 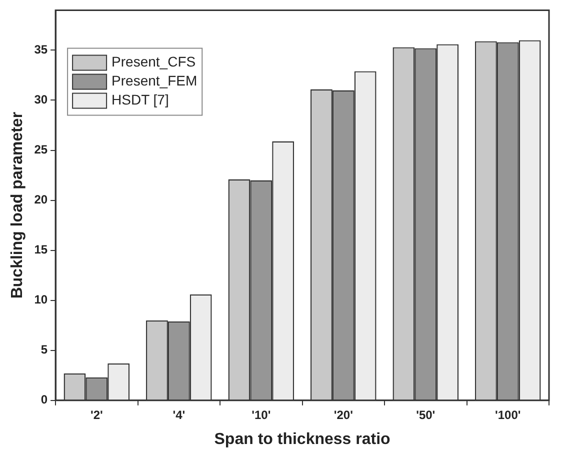 I want to click on x-tick-label: '20', so click(x=344, y=415).